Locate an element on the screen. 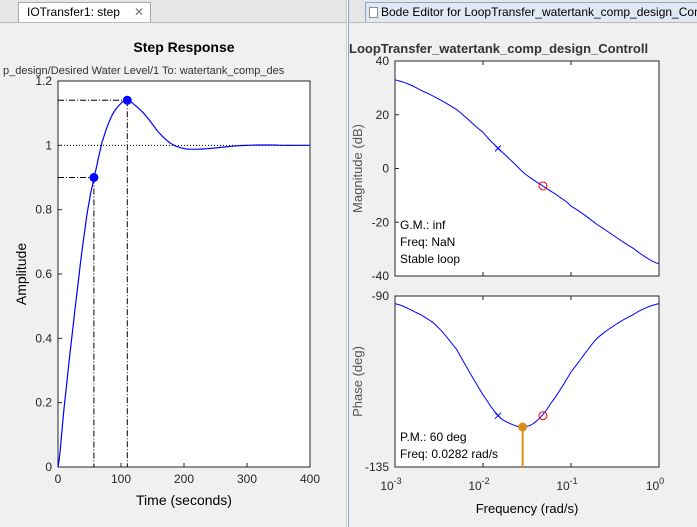  magnitude-line is located at coordinates (527, 172).